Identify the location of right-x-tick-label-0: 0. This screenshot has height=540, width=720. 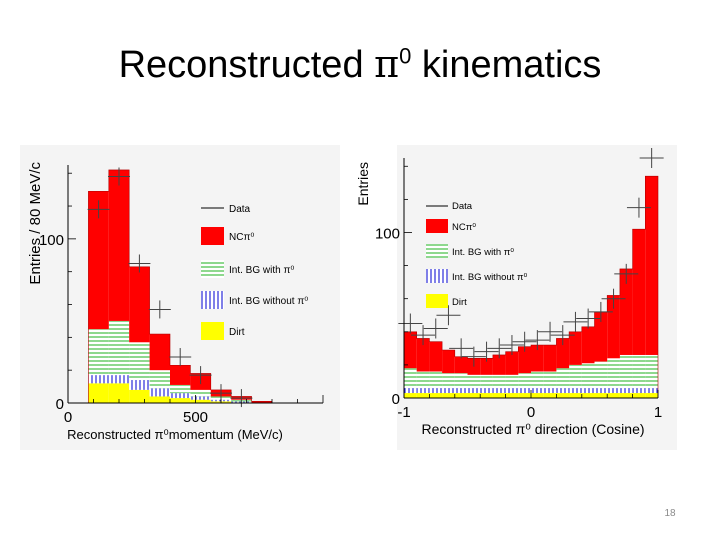
(531, 412).